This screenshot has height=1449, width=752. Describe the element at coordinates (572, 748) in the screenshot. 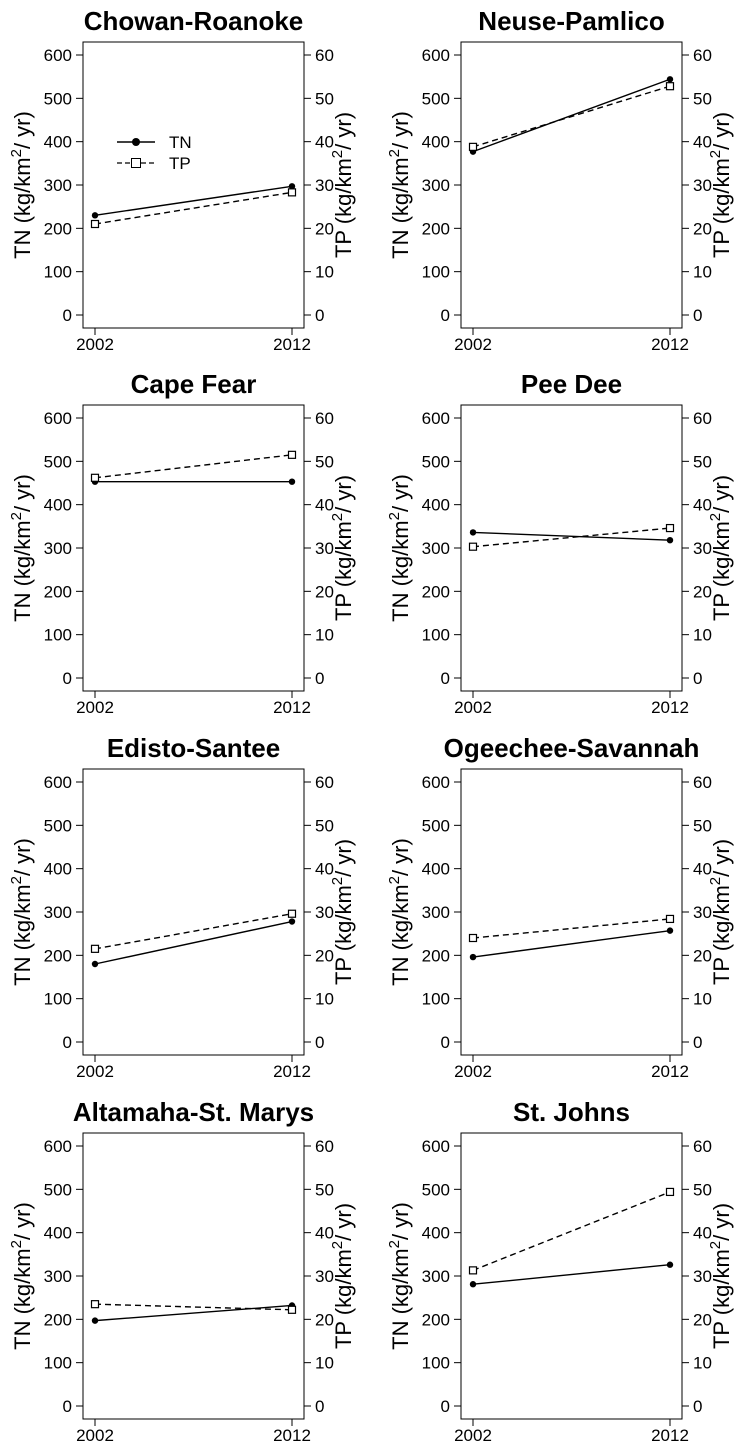

I see `panel-title: Ogeechee-Savannah` at that location.